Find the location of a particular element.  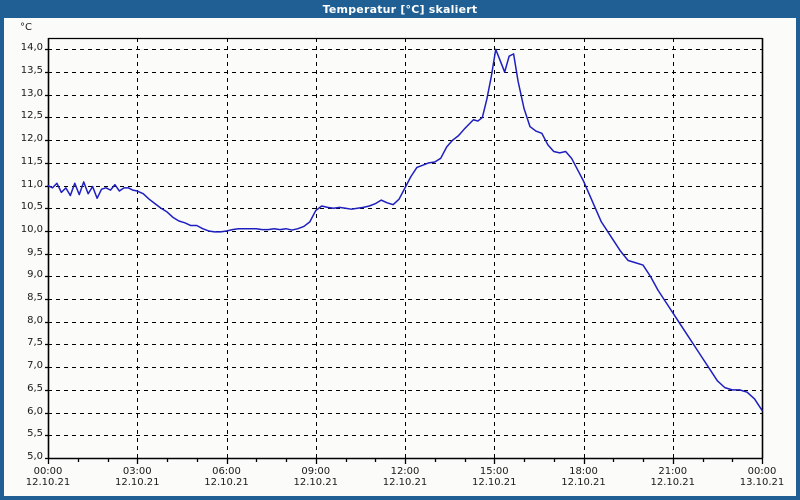

y-axis-tick-label: 13,5 is located at coordinates (31, 71).